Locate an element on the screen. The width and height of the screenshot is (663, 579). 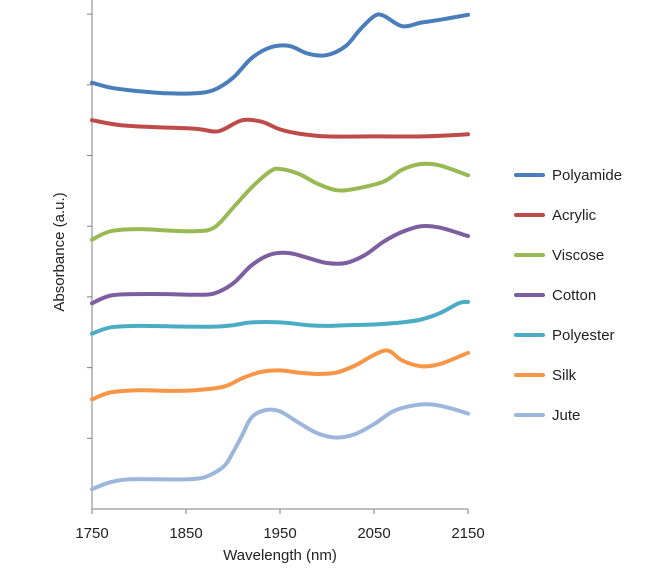
x-tick-label: 1750 is located at coordinates (91, 533).